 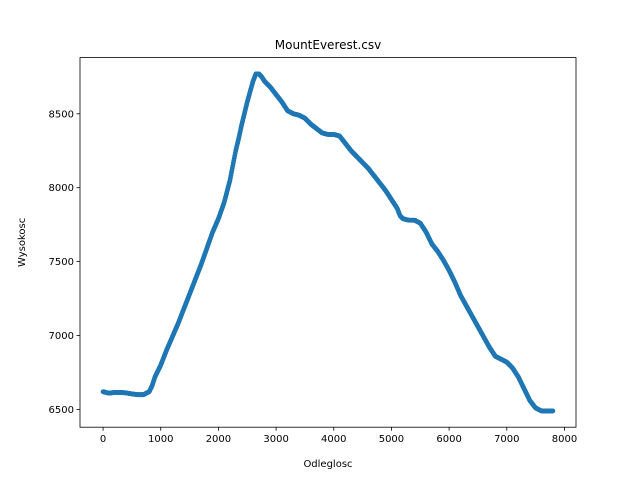 I want to click on x-tick-label: 8000, so click(x=564, y=439).